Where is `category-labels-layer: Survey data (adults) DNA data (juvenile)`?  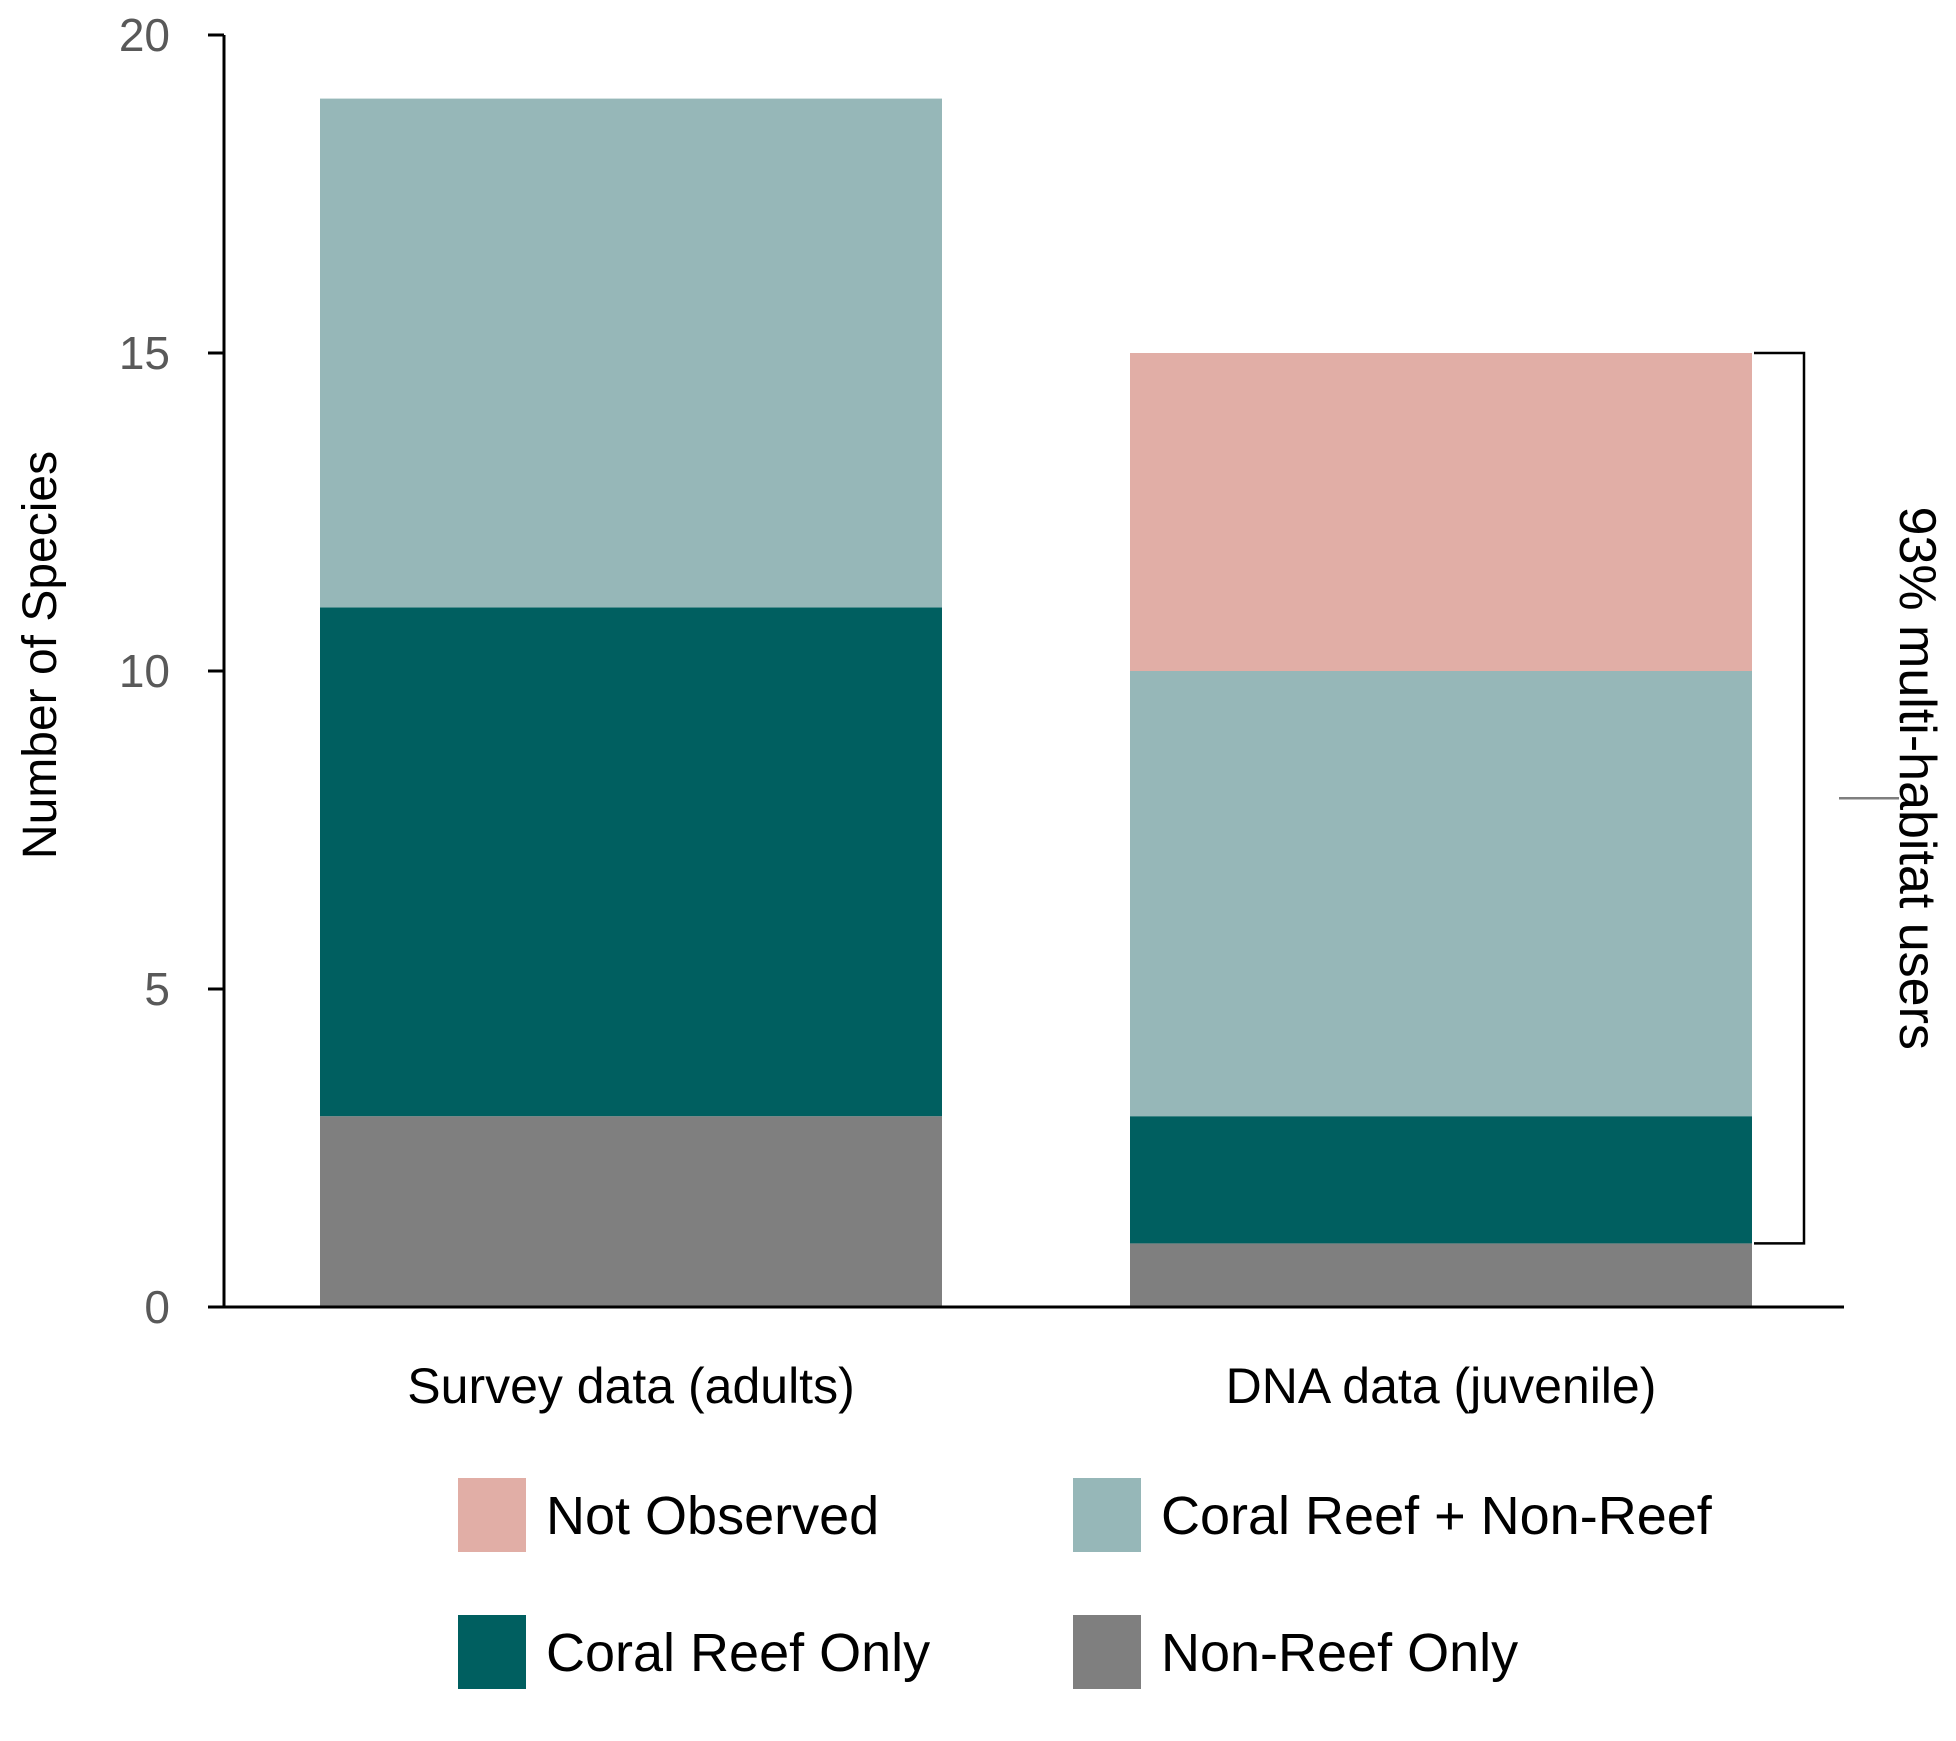
category-labels-layer: Survey data (adults) DNA data (juvenile) is located at coordinates (1031, 1386).